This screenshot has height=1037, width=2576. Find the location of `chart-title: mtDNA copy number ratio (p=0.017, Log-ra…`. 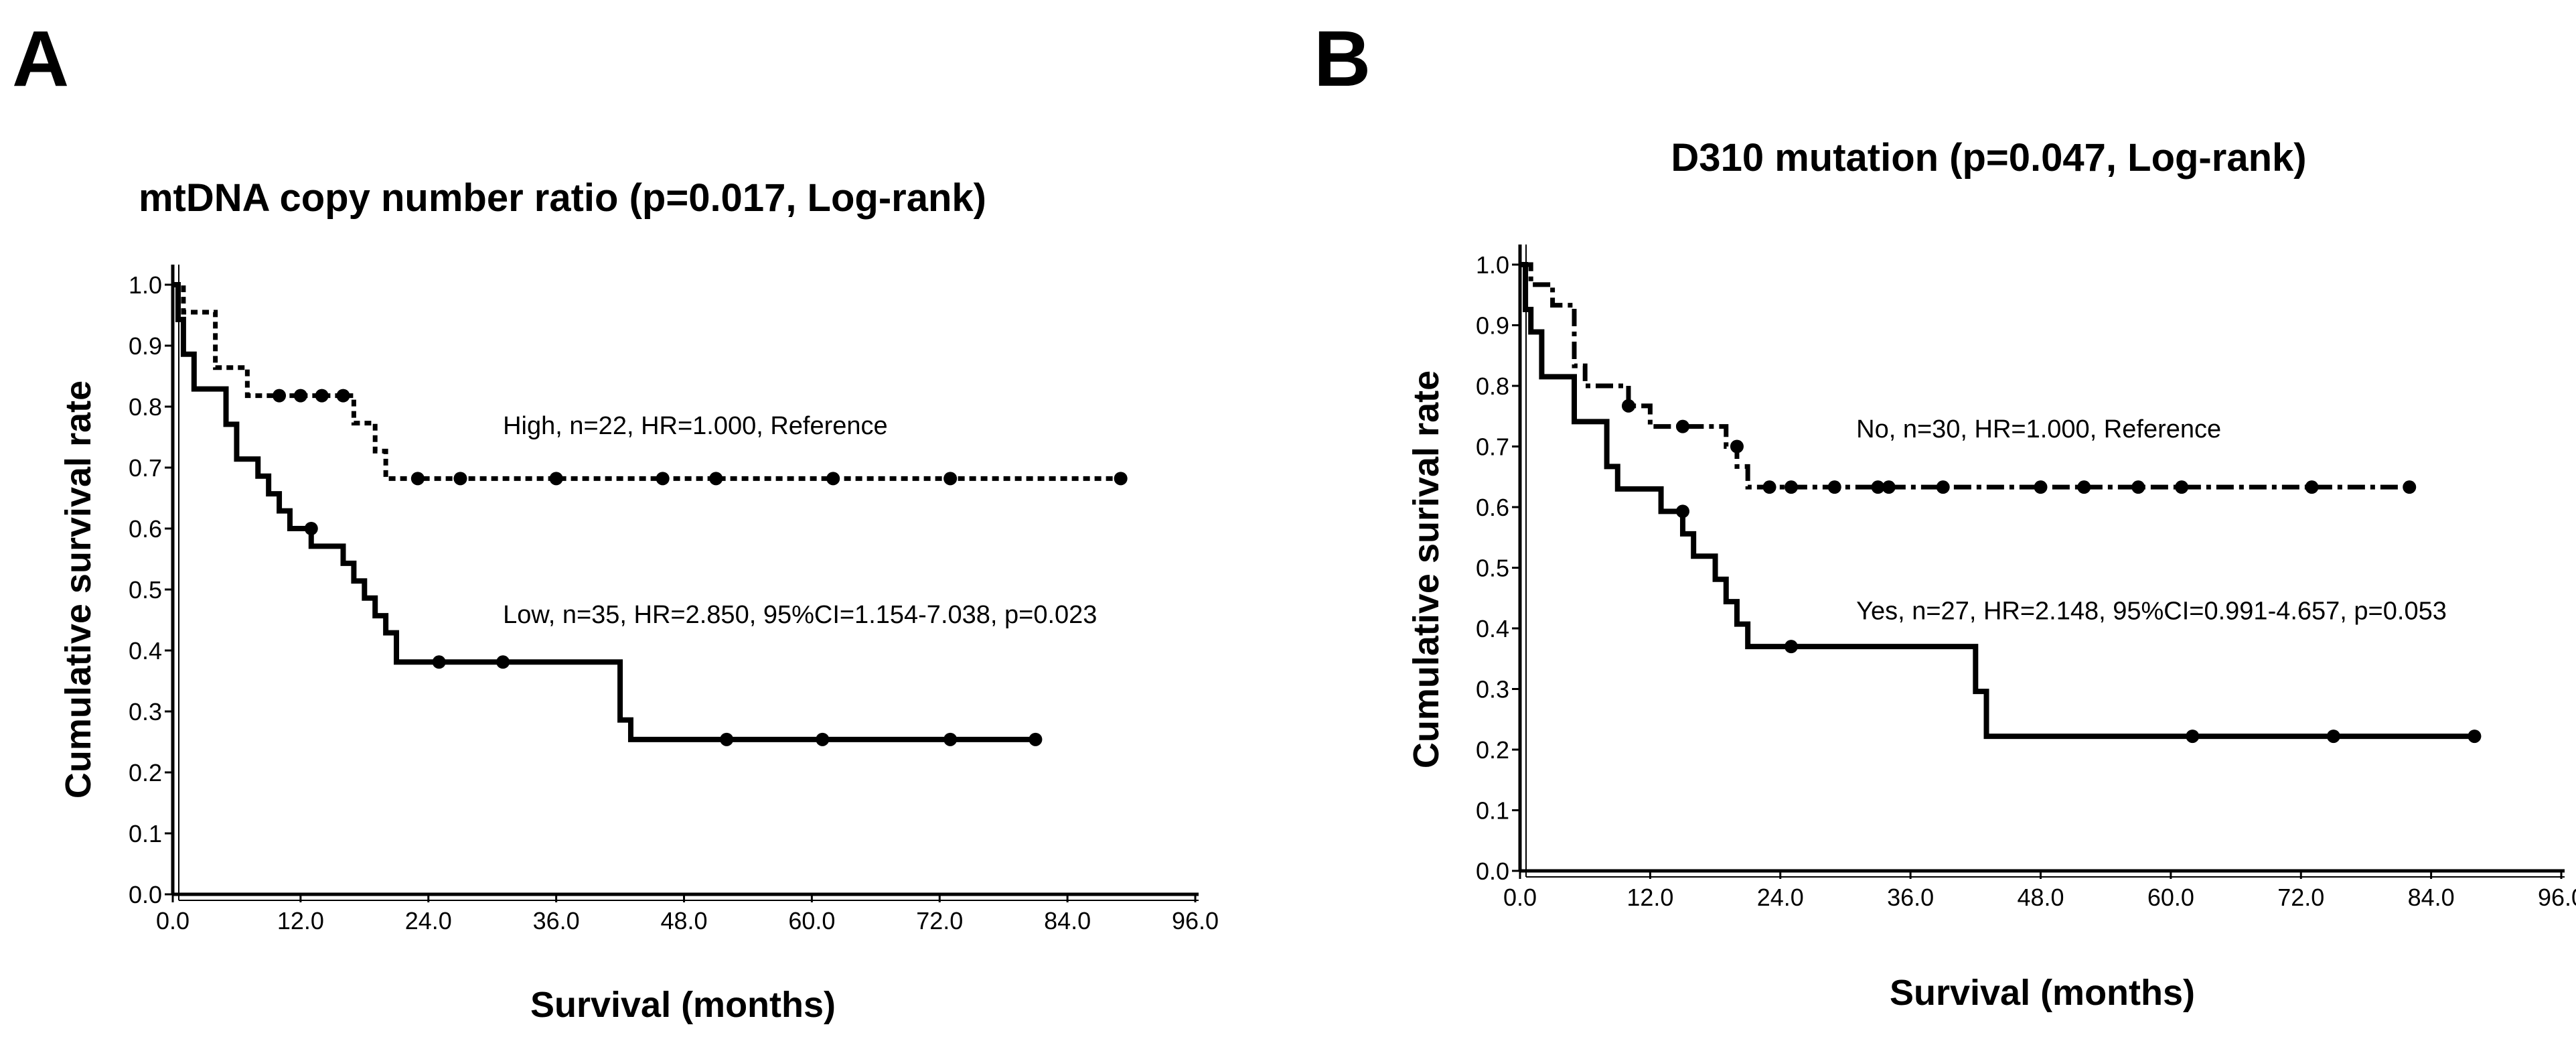

chart-title: mtDNA copy number ratio (p=0.017, Log-ra… is located at coordinates (562, 198).